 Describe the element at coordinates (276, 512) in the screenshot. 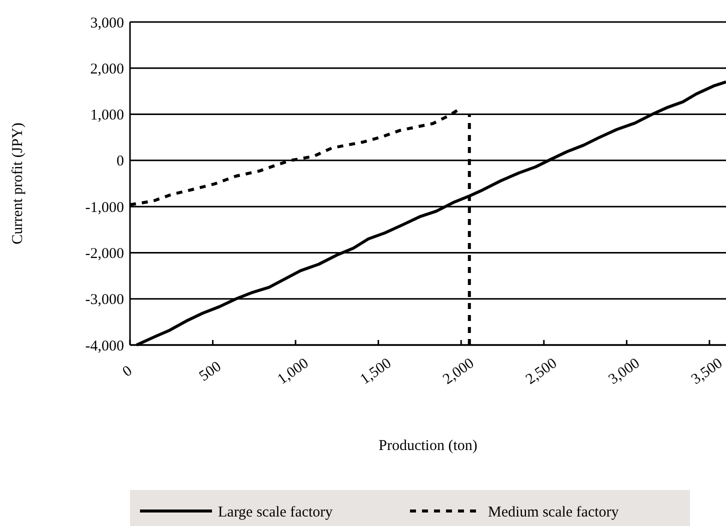

I see `legend-label: Large scale factory` at that location.